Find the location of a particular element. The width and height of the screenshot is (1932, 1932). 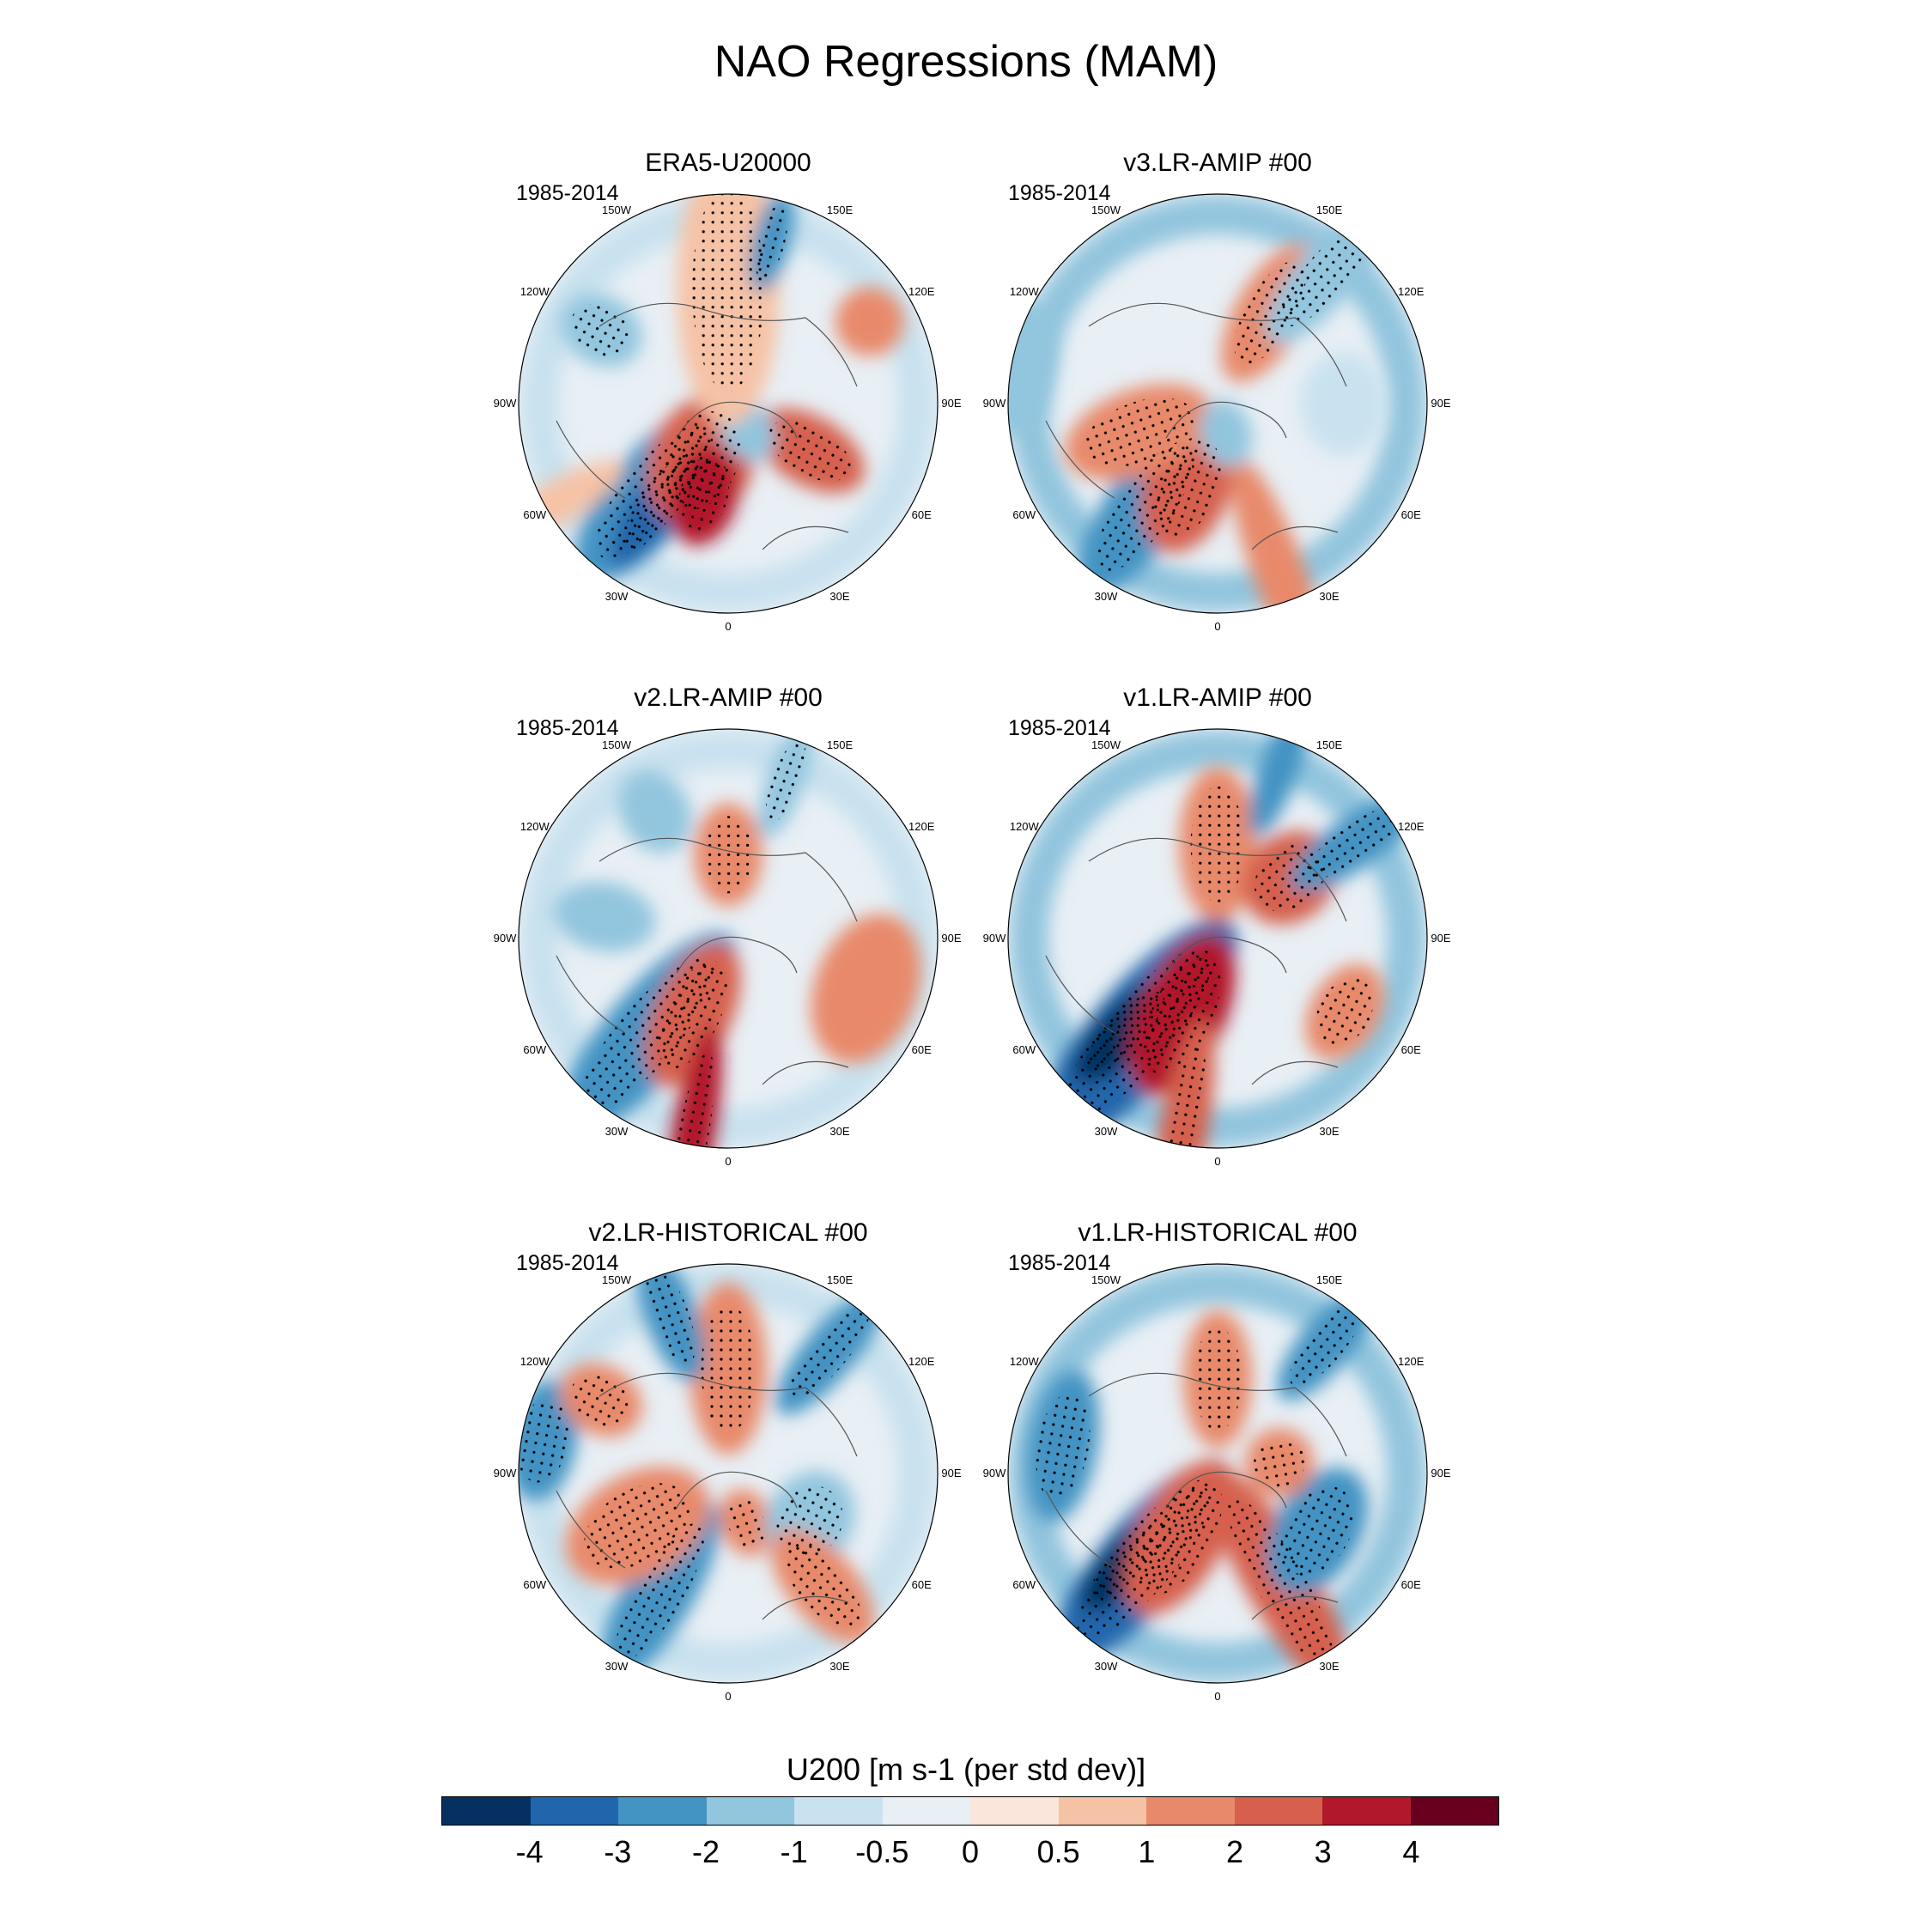

colorbar-tick-label: 2 is located at coordinates (1235, 1851).